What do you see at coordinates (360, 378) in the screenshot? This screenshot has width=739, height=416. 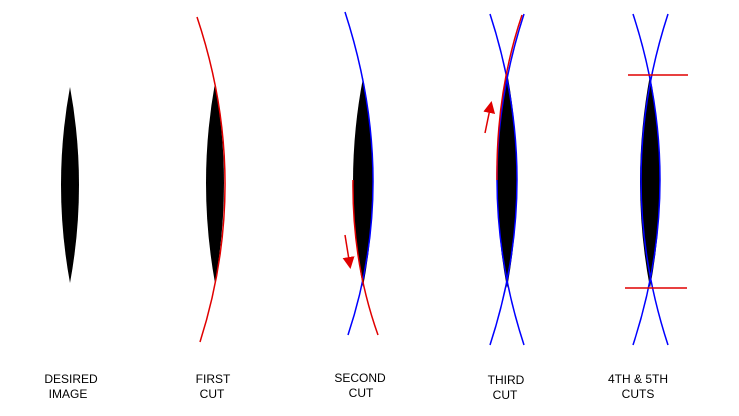 I see `panel-label: SECOND` at bounding box center [360, 378].